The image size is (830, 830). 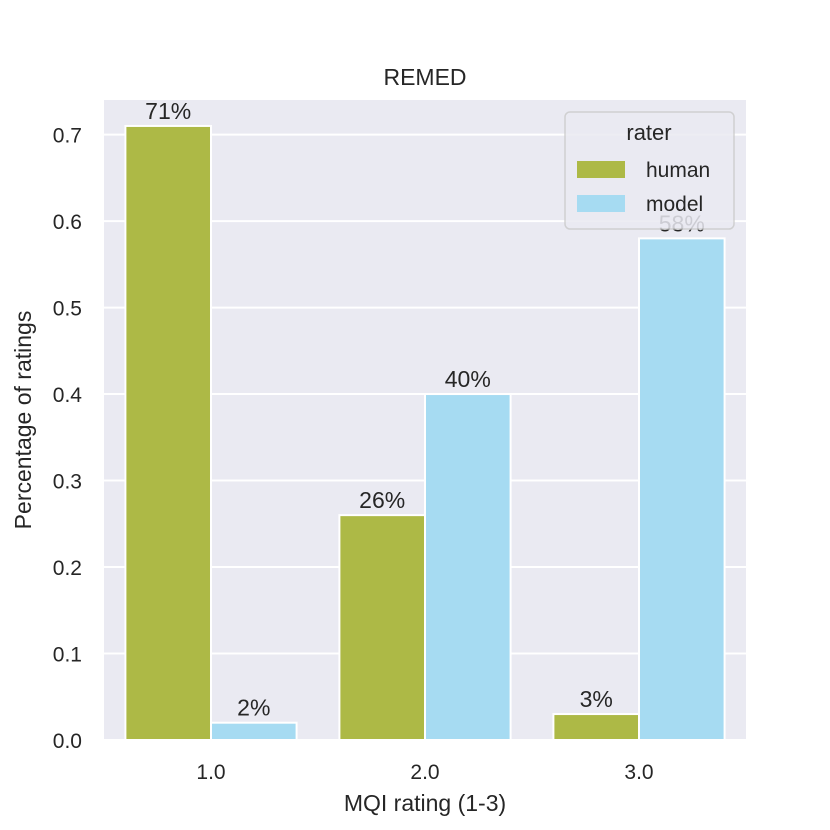 I want to click on x-tick-label: 1.0, so click(x=210, y=772).